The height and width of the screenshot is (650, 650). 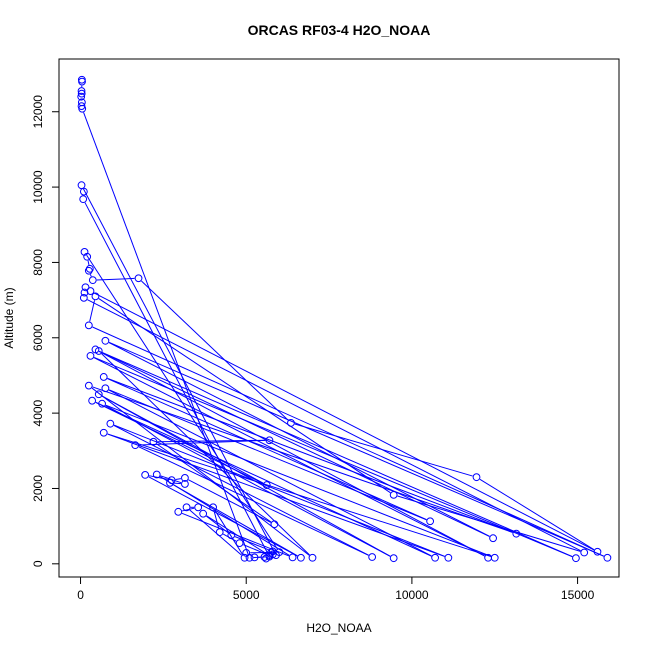 I want to click on x-tick-label: 5000, so click(x=246, y=595).